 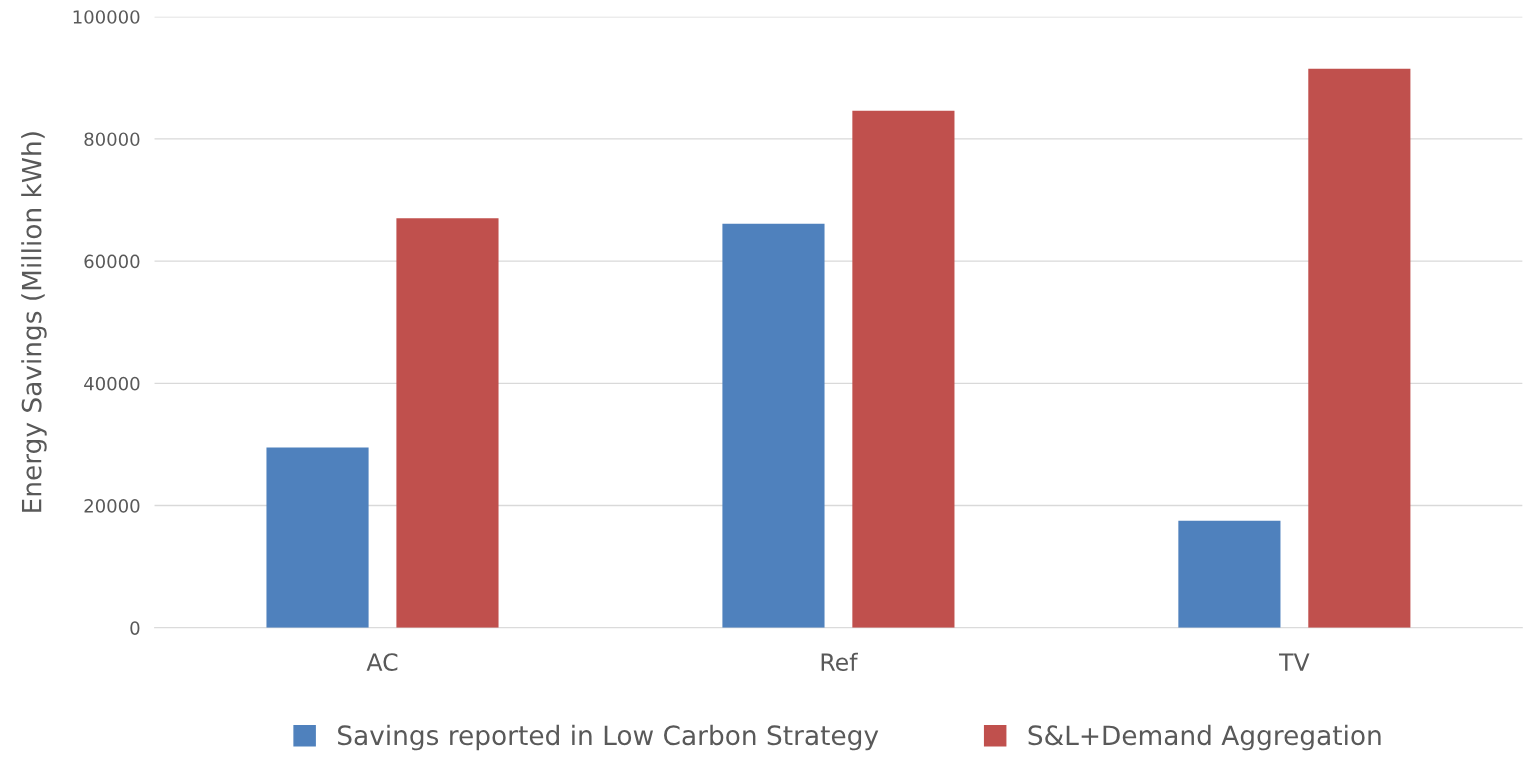 I want to click on y-axis-title: Energy Savings (Million kWh), so click(x=34, y=322).